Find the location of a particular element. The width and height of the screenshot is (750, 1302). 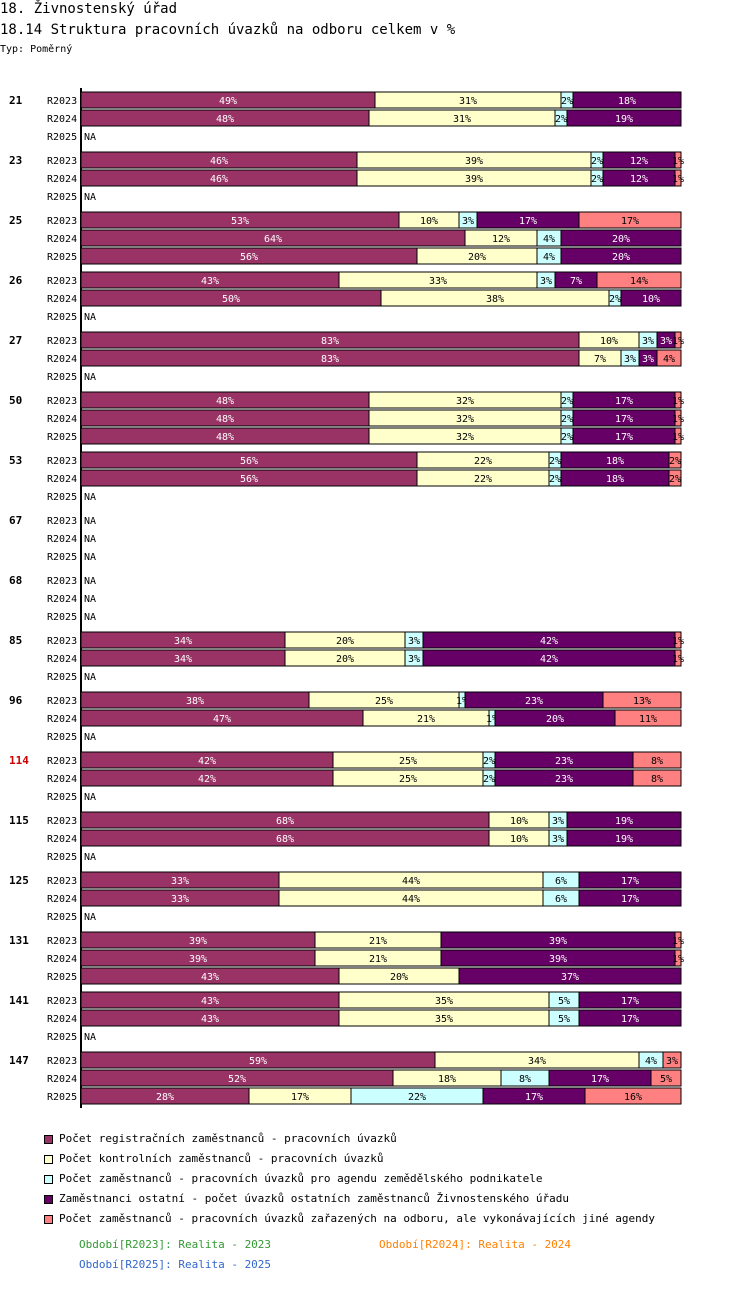

data-label-114-R2023-zem: 2% is located at coordinates (489, 761).